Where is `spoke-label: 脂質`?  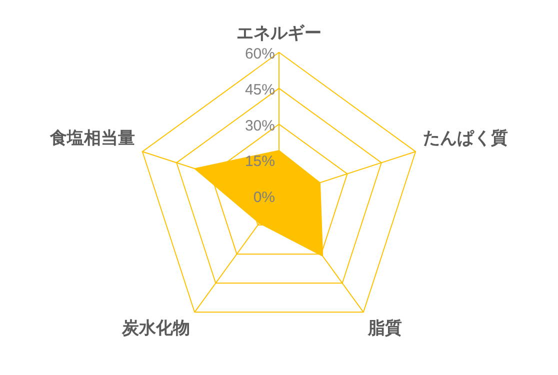 spoke-label: 脂質 is located at coordinates (384, 328).